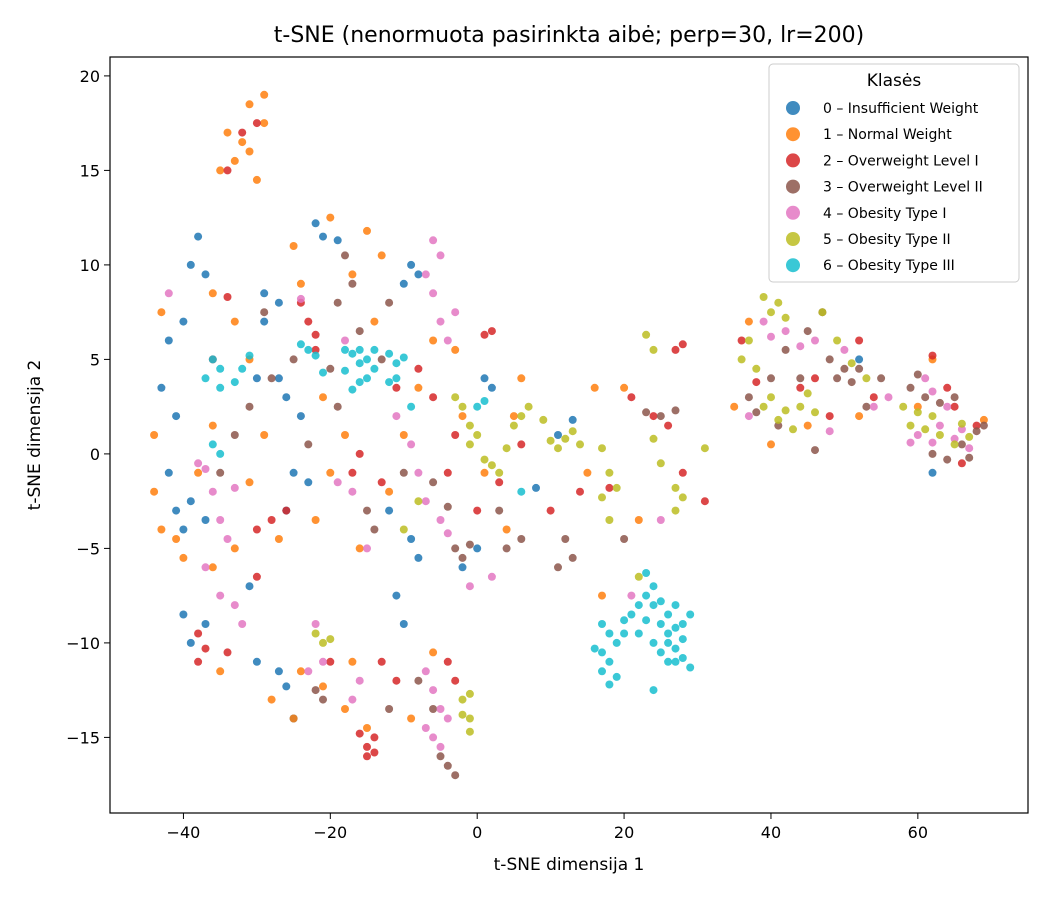 The height and width of the screenshot is (900, 1050). I want to click on y-axis-label: t-SNE dimensija 2, so click(35, 435).